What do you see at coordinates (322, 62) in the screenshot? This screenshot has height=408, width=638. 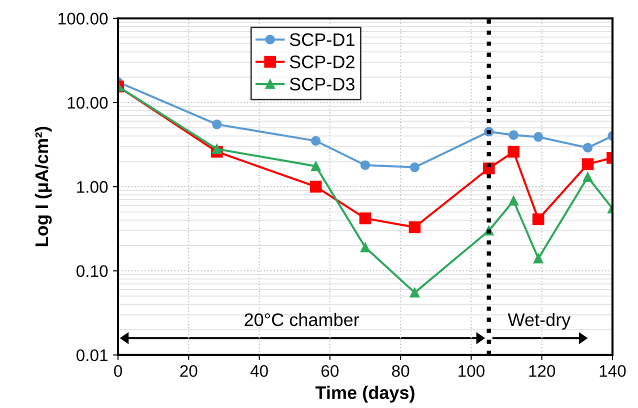 I see `legend-label: SCP-D2` at bounding box center [322, 62].